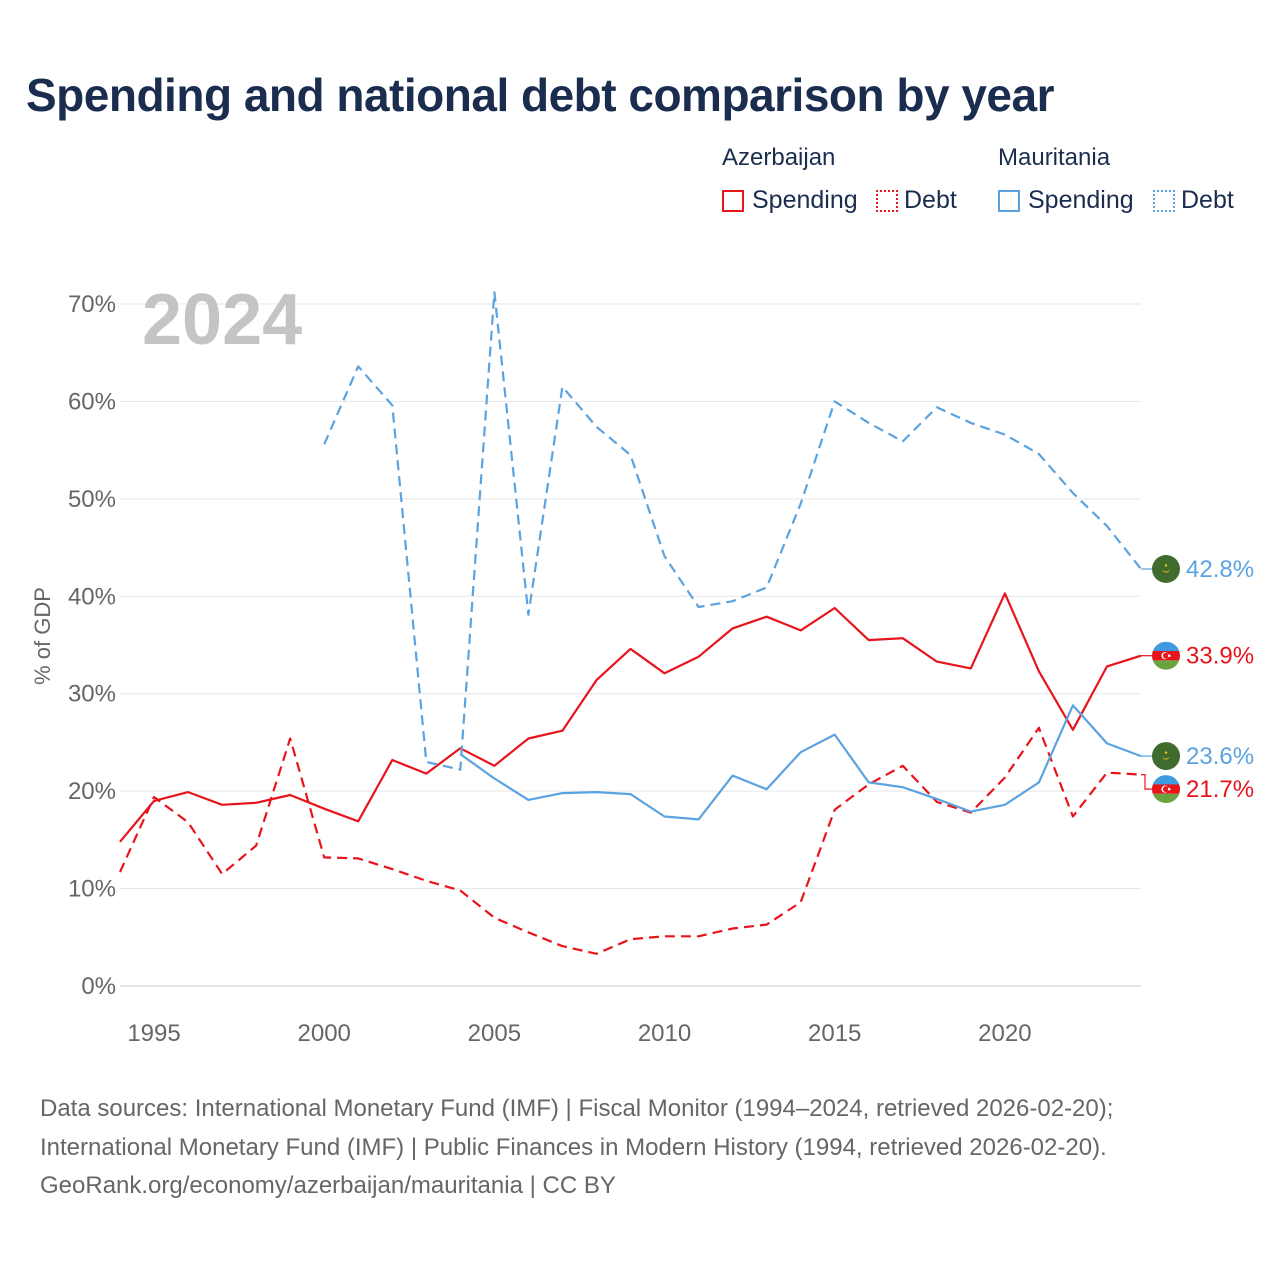  I want to click on y-tick-label: 50%, so click(92, 499).